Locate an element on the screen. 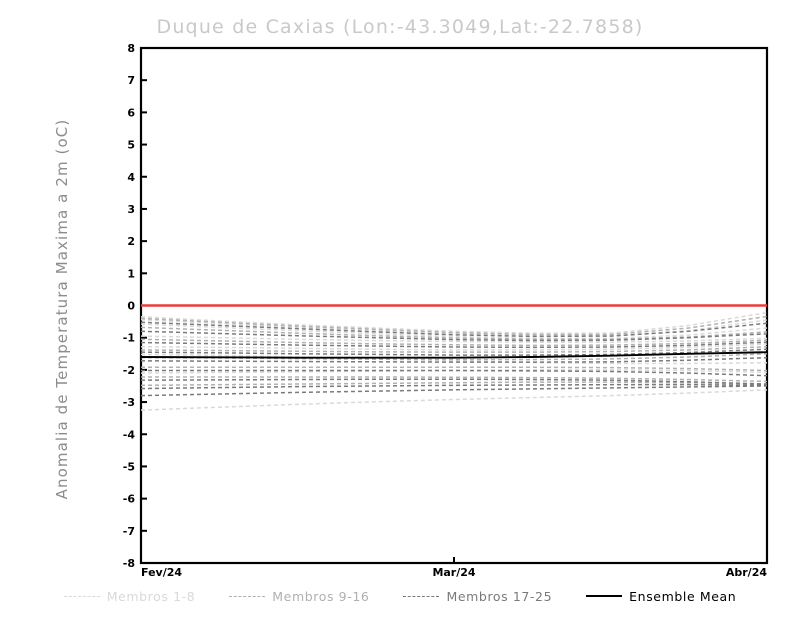 Image resolution: width=800 pixels, height=618 pixels. y-axis-tick-label: 4 is located at coordinates (131, 177).